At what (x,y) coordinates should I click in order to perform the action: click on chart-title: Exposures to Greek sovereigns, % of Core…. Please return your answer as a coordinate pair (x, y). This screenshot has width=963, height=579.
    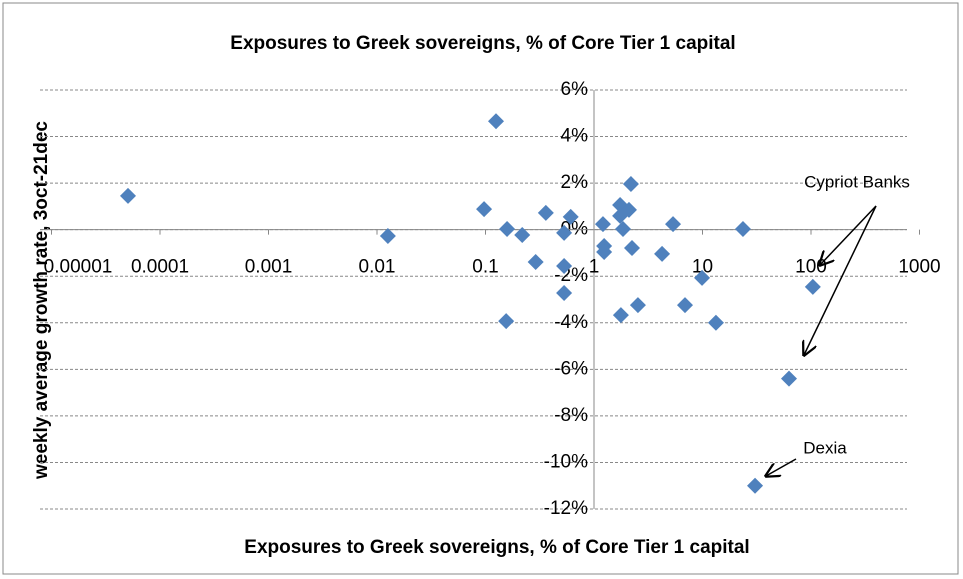
    Looking at the image, I should click on (482, 43).